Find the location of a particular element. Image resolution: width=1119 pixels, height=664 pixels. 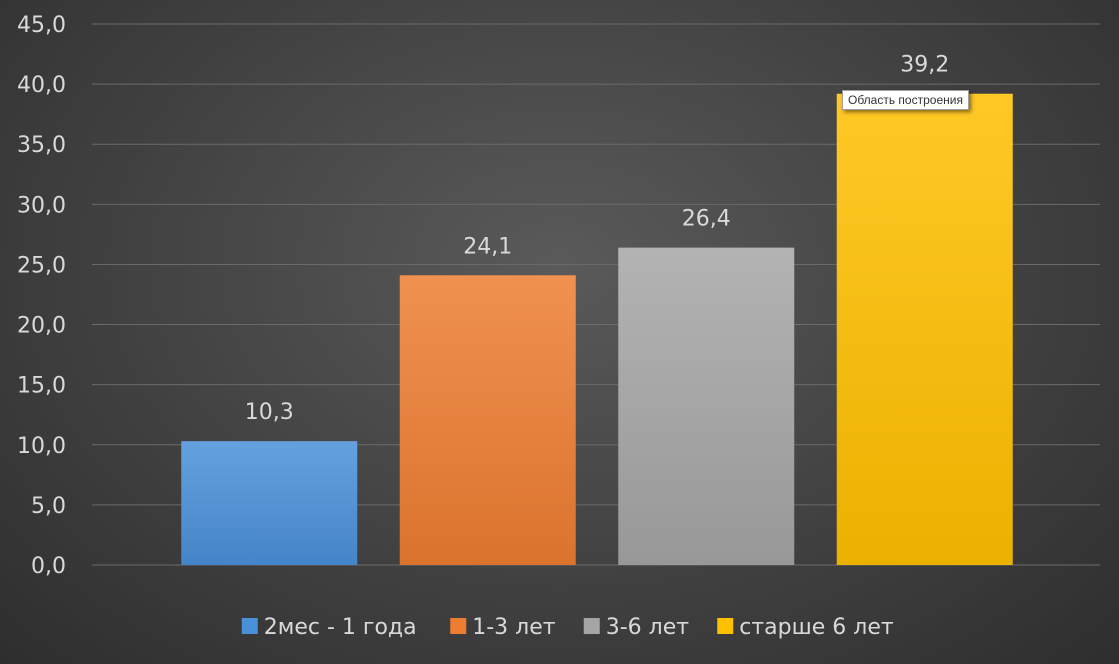

legend-label: старше 6 лет is located at coordinates (816, 627).